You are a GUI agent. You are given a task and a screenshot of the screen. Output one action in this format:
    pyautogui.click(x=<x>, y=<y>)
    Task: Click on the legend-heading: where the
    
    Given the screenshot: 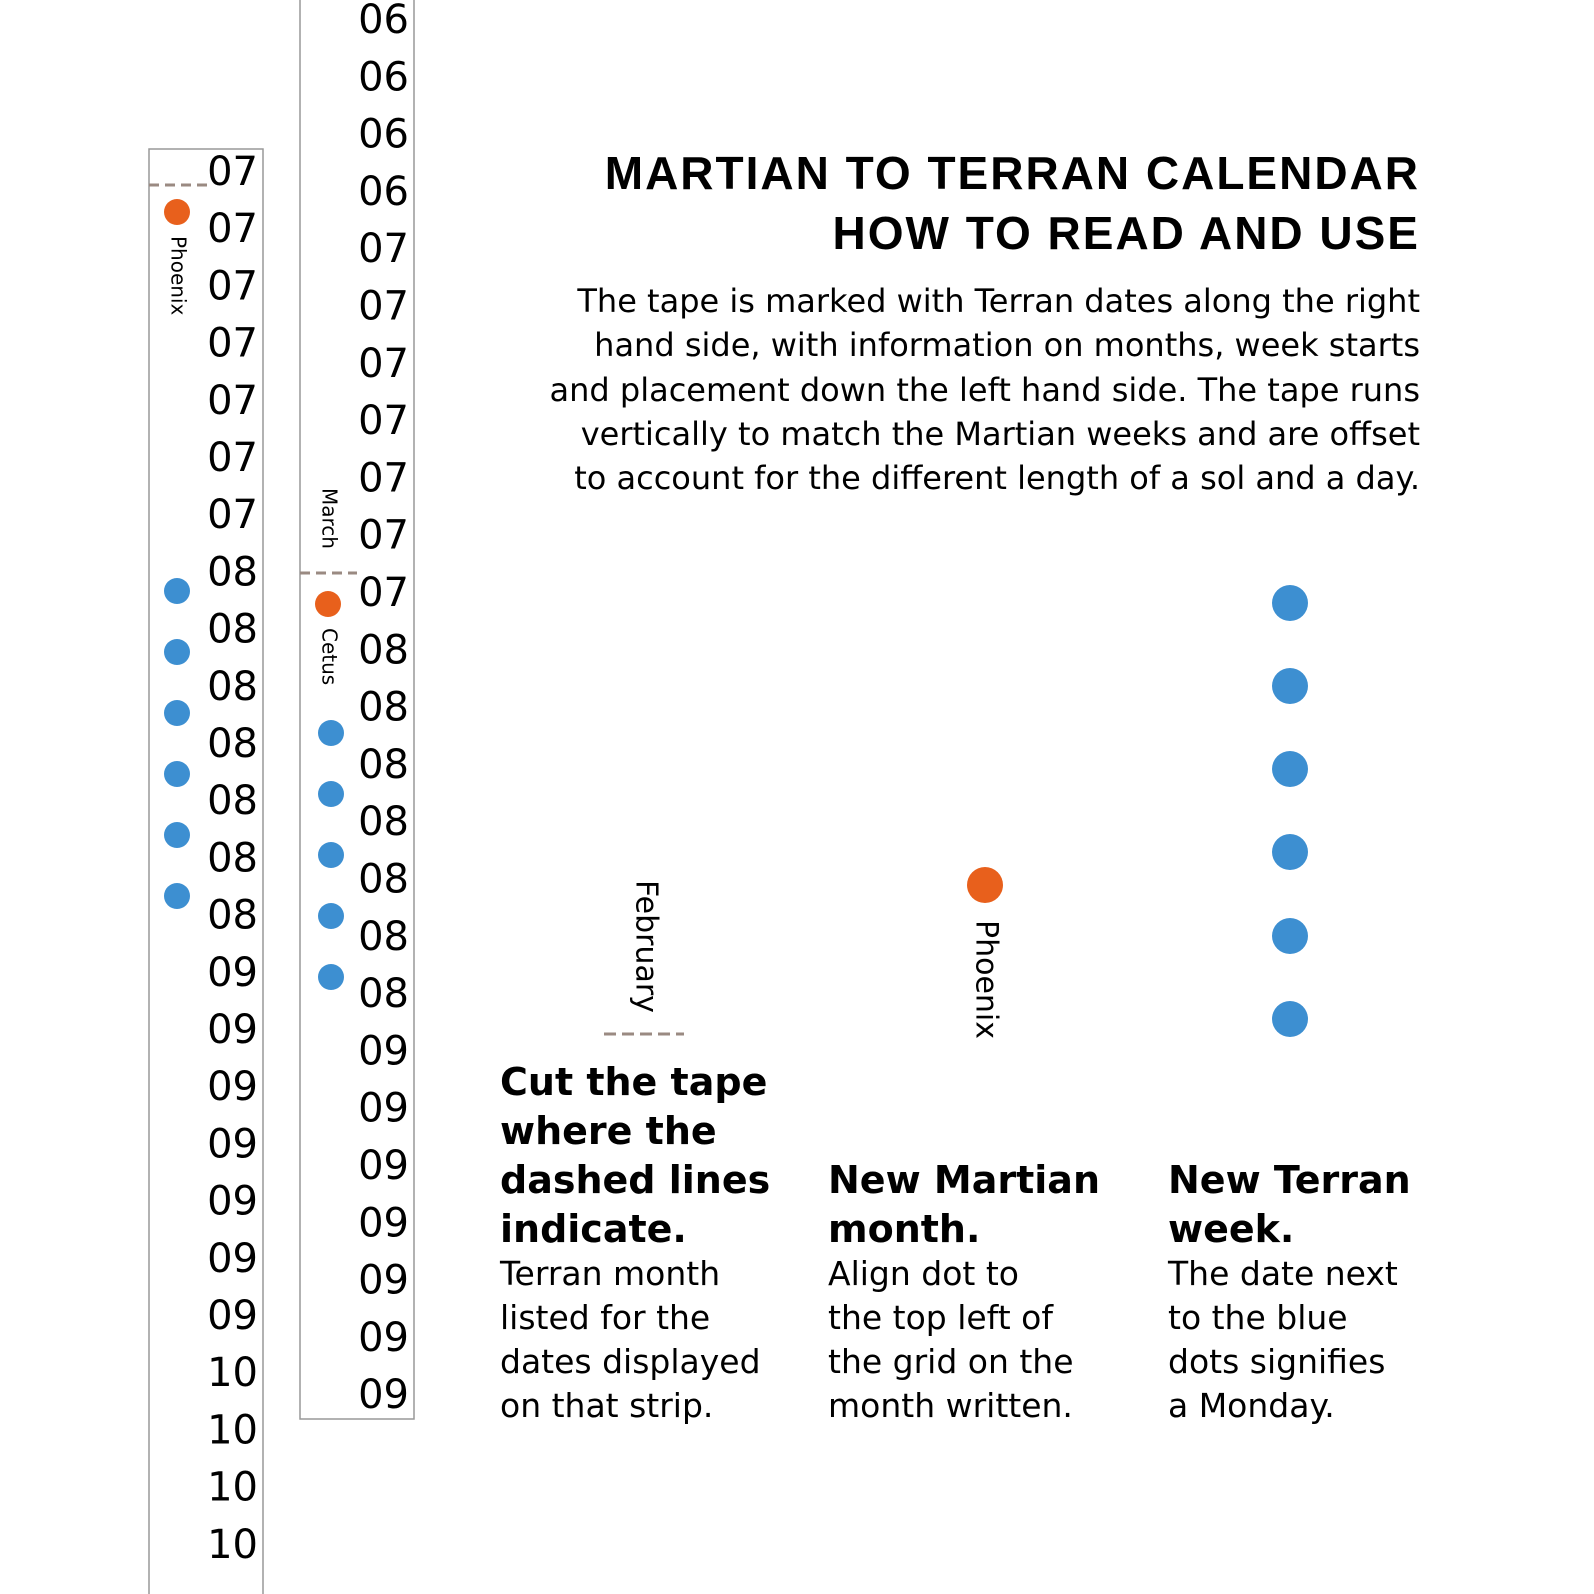 What is the action you would take?
    pyautogui.click(x=608, y=1131)
    